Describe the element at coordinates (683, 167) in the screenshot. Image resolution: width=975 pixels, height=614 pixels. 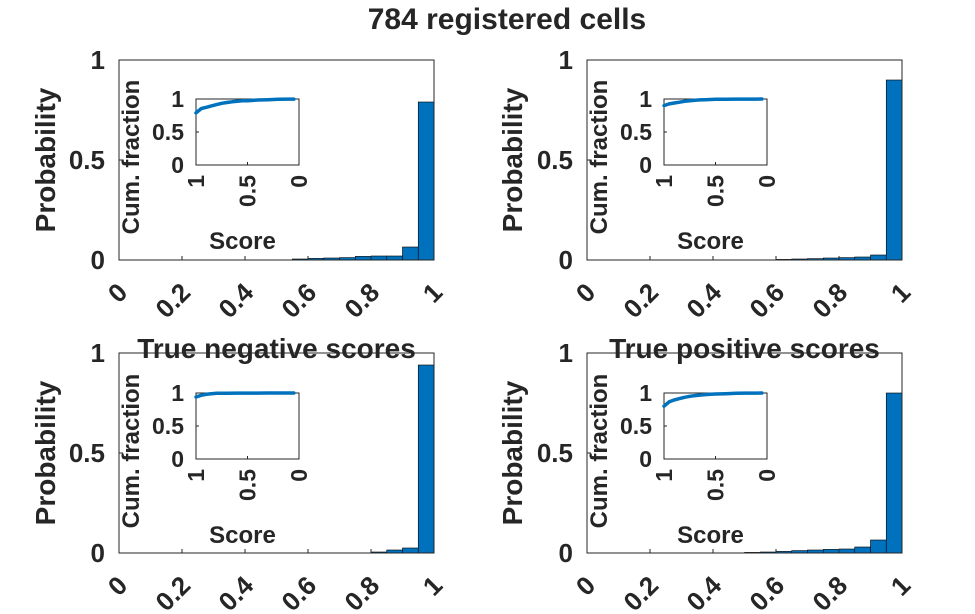
I see `inset-2: 0 0.5 1 1 0.5 0 Score Cum. fraction` at that location.